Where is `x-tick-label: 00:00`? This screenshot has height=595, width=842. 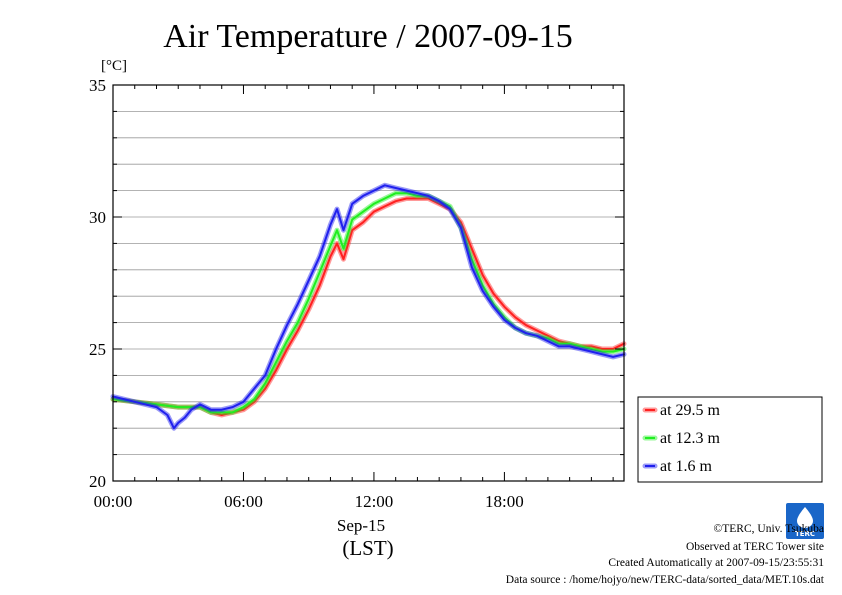
x-tick-label: 00:00 is located at coordinates (113, 501).